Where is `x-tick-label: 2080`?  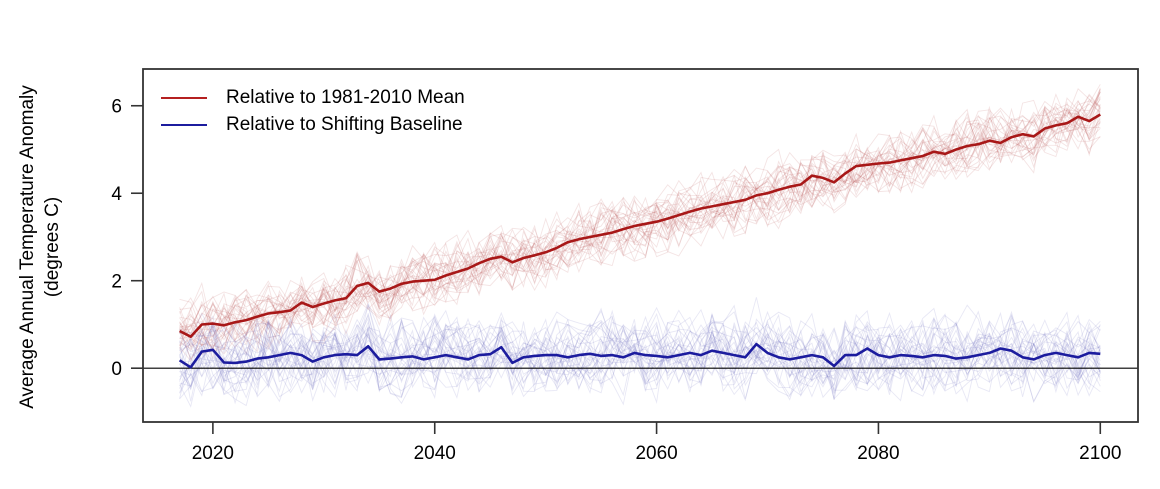 x-tick-label: 2080 is located at coordinates (878, 453).